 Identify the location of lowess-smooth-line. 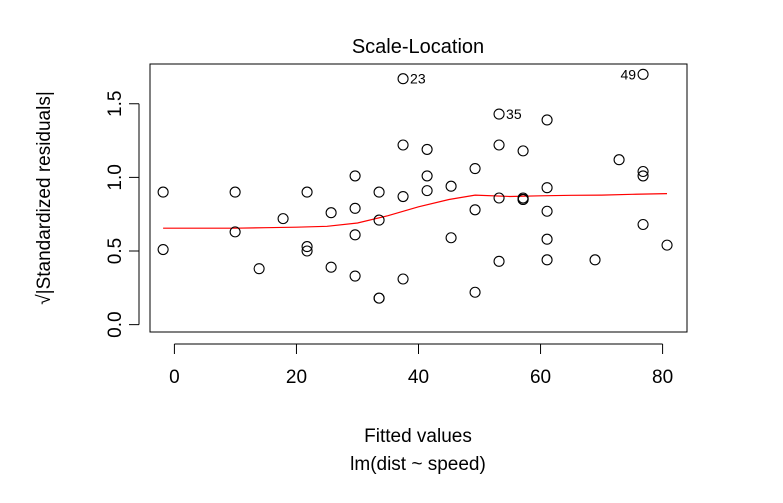
(415, 211).